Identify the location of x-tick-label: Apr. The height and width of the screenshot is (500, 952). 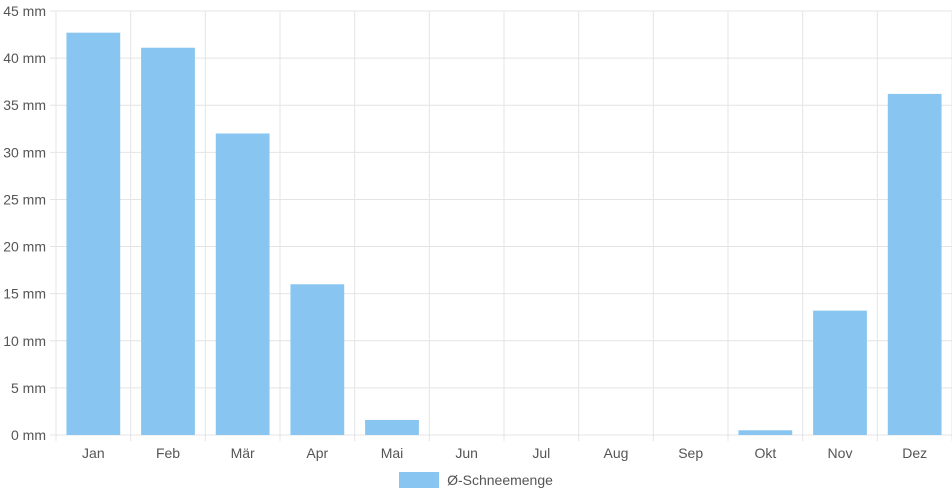
(317, 453).